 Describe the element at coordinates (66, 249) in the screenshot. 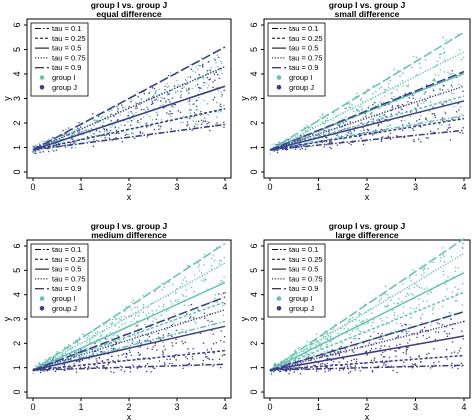

I see `legend-label: tau = 0.1` at that location.